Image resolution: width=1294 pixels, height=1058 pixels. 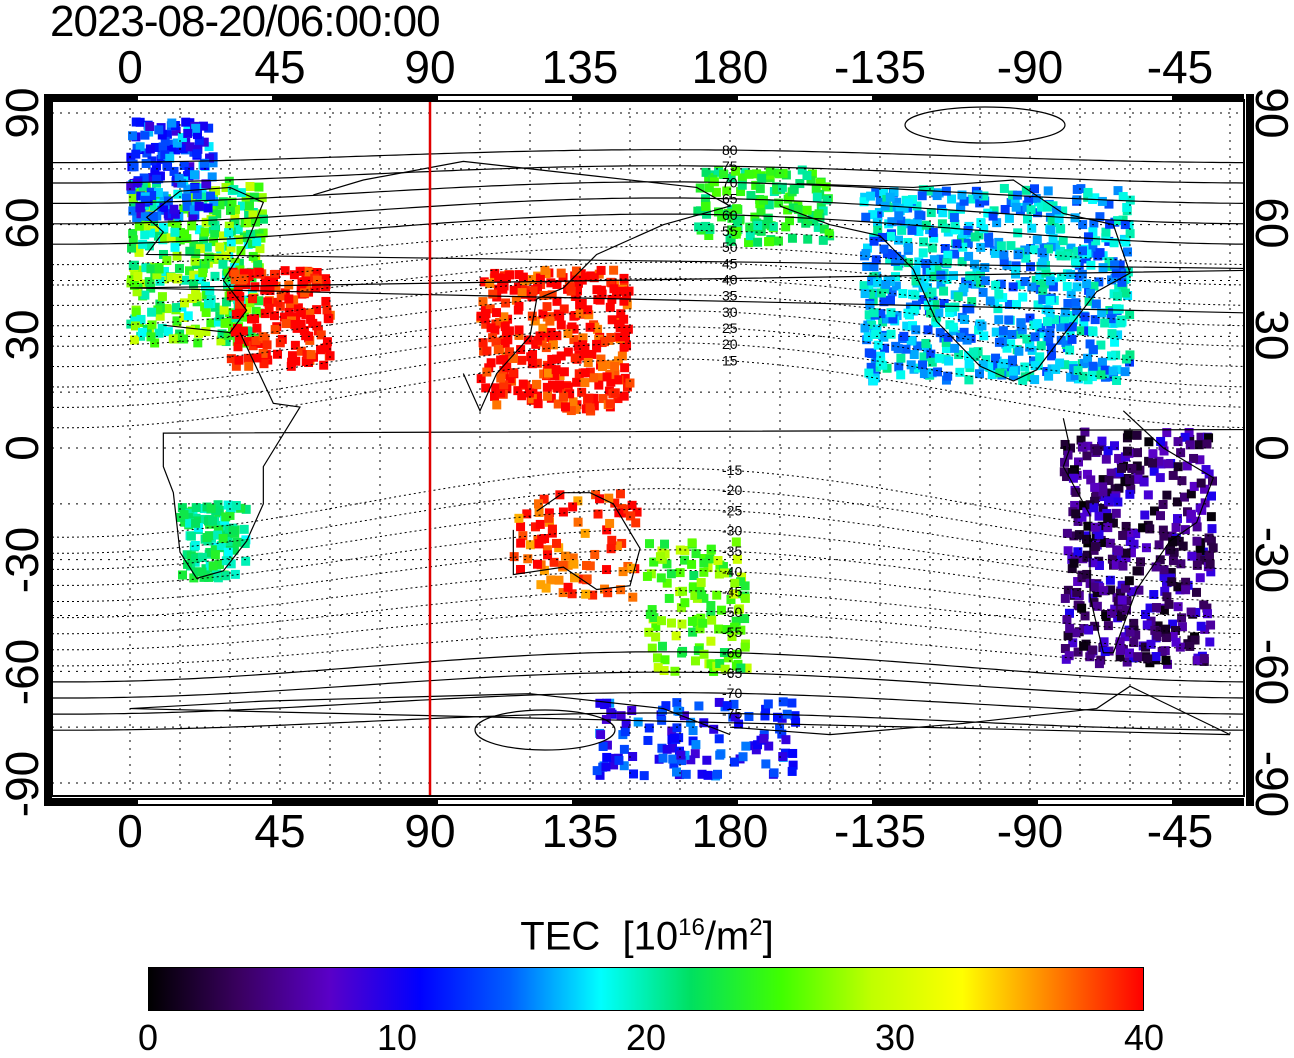 I want to click on top-longitude-tick: 180, so click(x=730, y=67).